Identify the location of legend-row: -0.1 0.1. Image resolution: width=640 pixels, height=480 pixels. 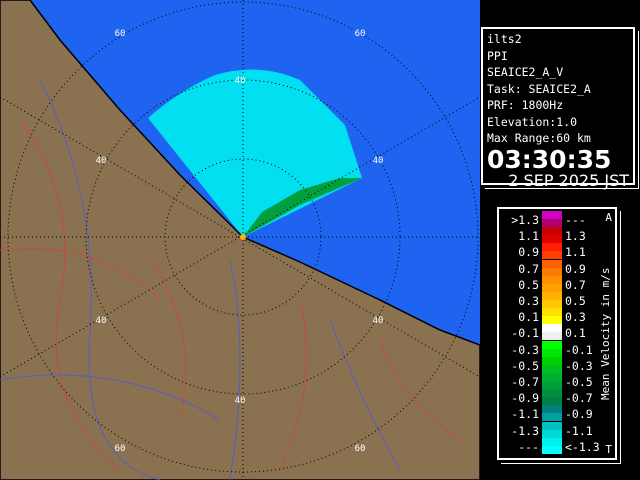
(549, 332).